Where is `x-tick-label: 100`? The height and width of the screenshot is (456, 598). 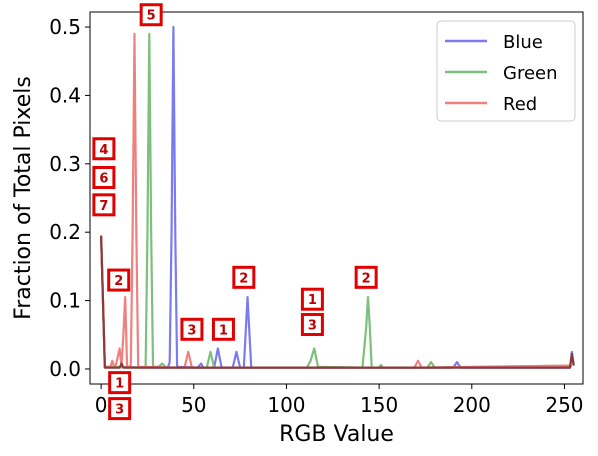
x-tick-label: 100 is located at coordinates (286, 405).